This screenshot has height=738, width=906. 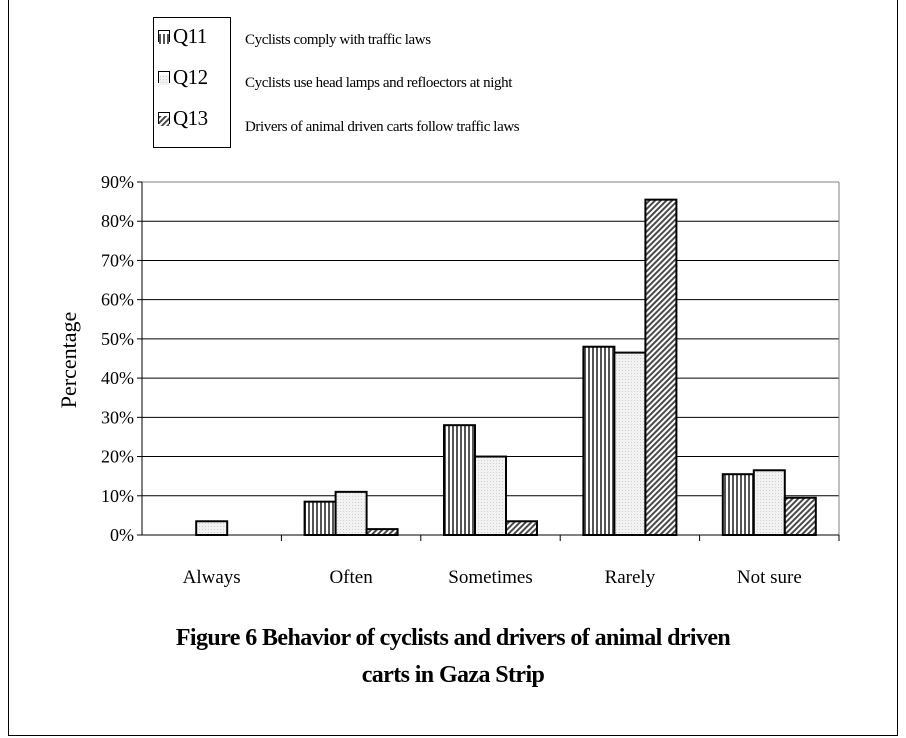 I want to click on x-category-label: Always, so click(x=212, y=577).